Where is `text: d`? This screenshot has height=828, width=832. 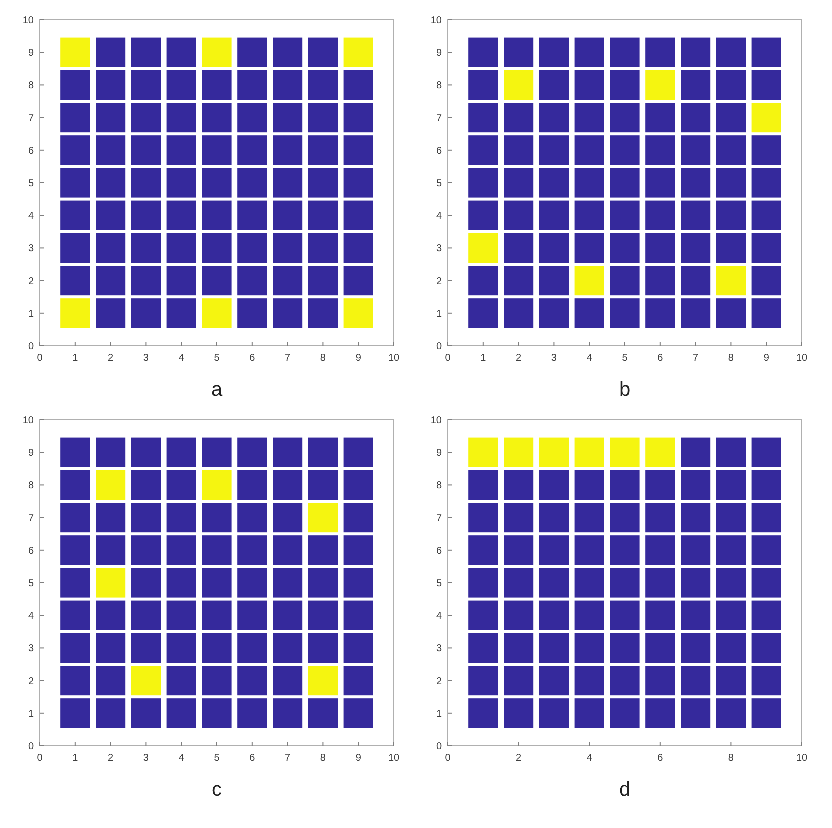
text: d is located at coordinates (625, 790).